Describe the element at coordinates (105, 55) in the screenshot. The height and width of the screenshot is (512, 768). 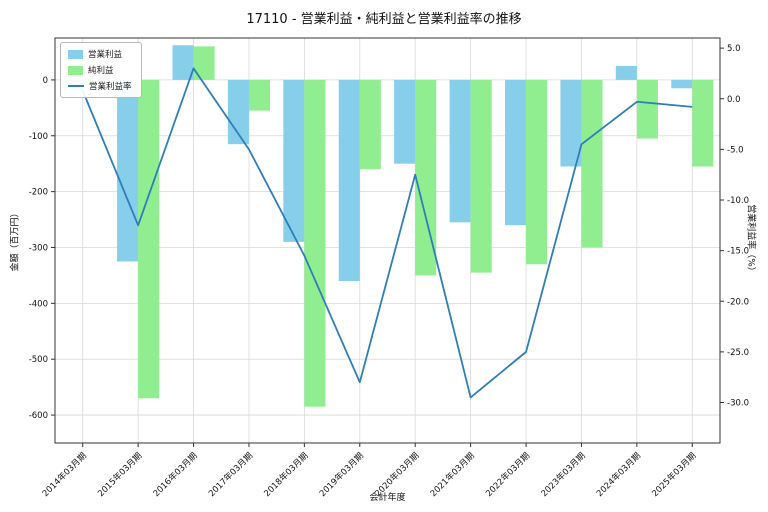
I see `legend-label: 営業利益` at that location.